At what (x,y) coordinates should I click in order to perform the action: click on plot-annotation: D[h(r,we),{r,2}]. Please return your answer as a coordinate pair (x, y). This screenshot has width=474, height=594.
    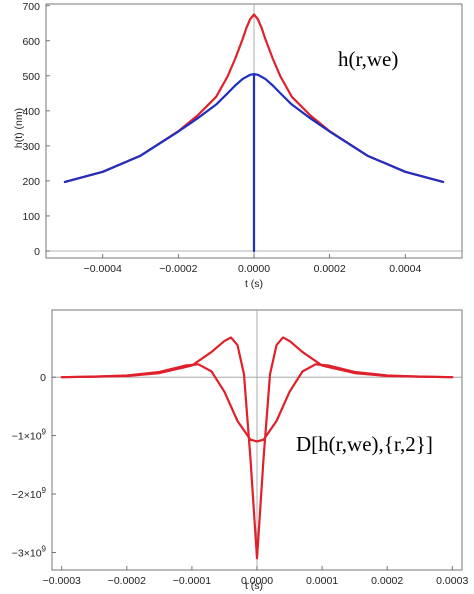
    Looking at the image, I should click on (364, 444).